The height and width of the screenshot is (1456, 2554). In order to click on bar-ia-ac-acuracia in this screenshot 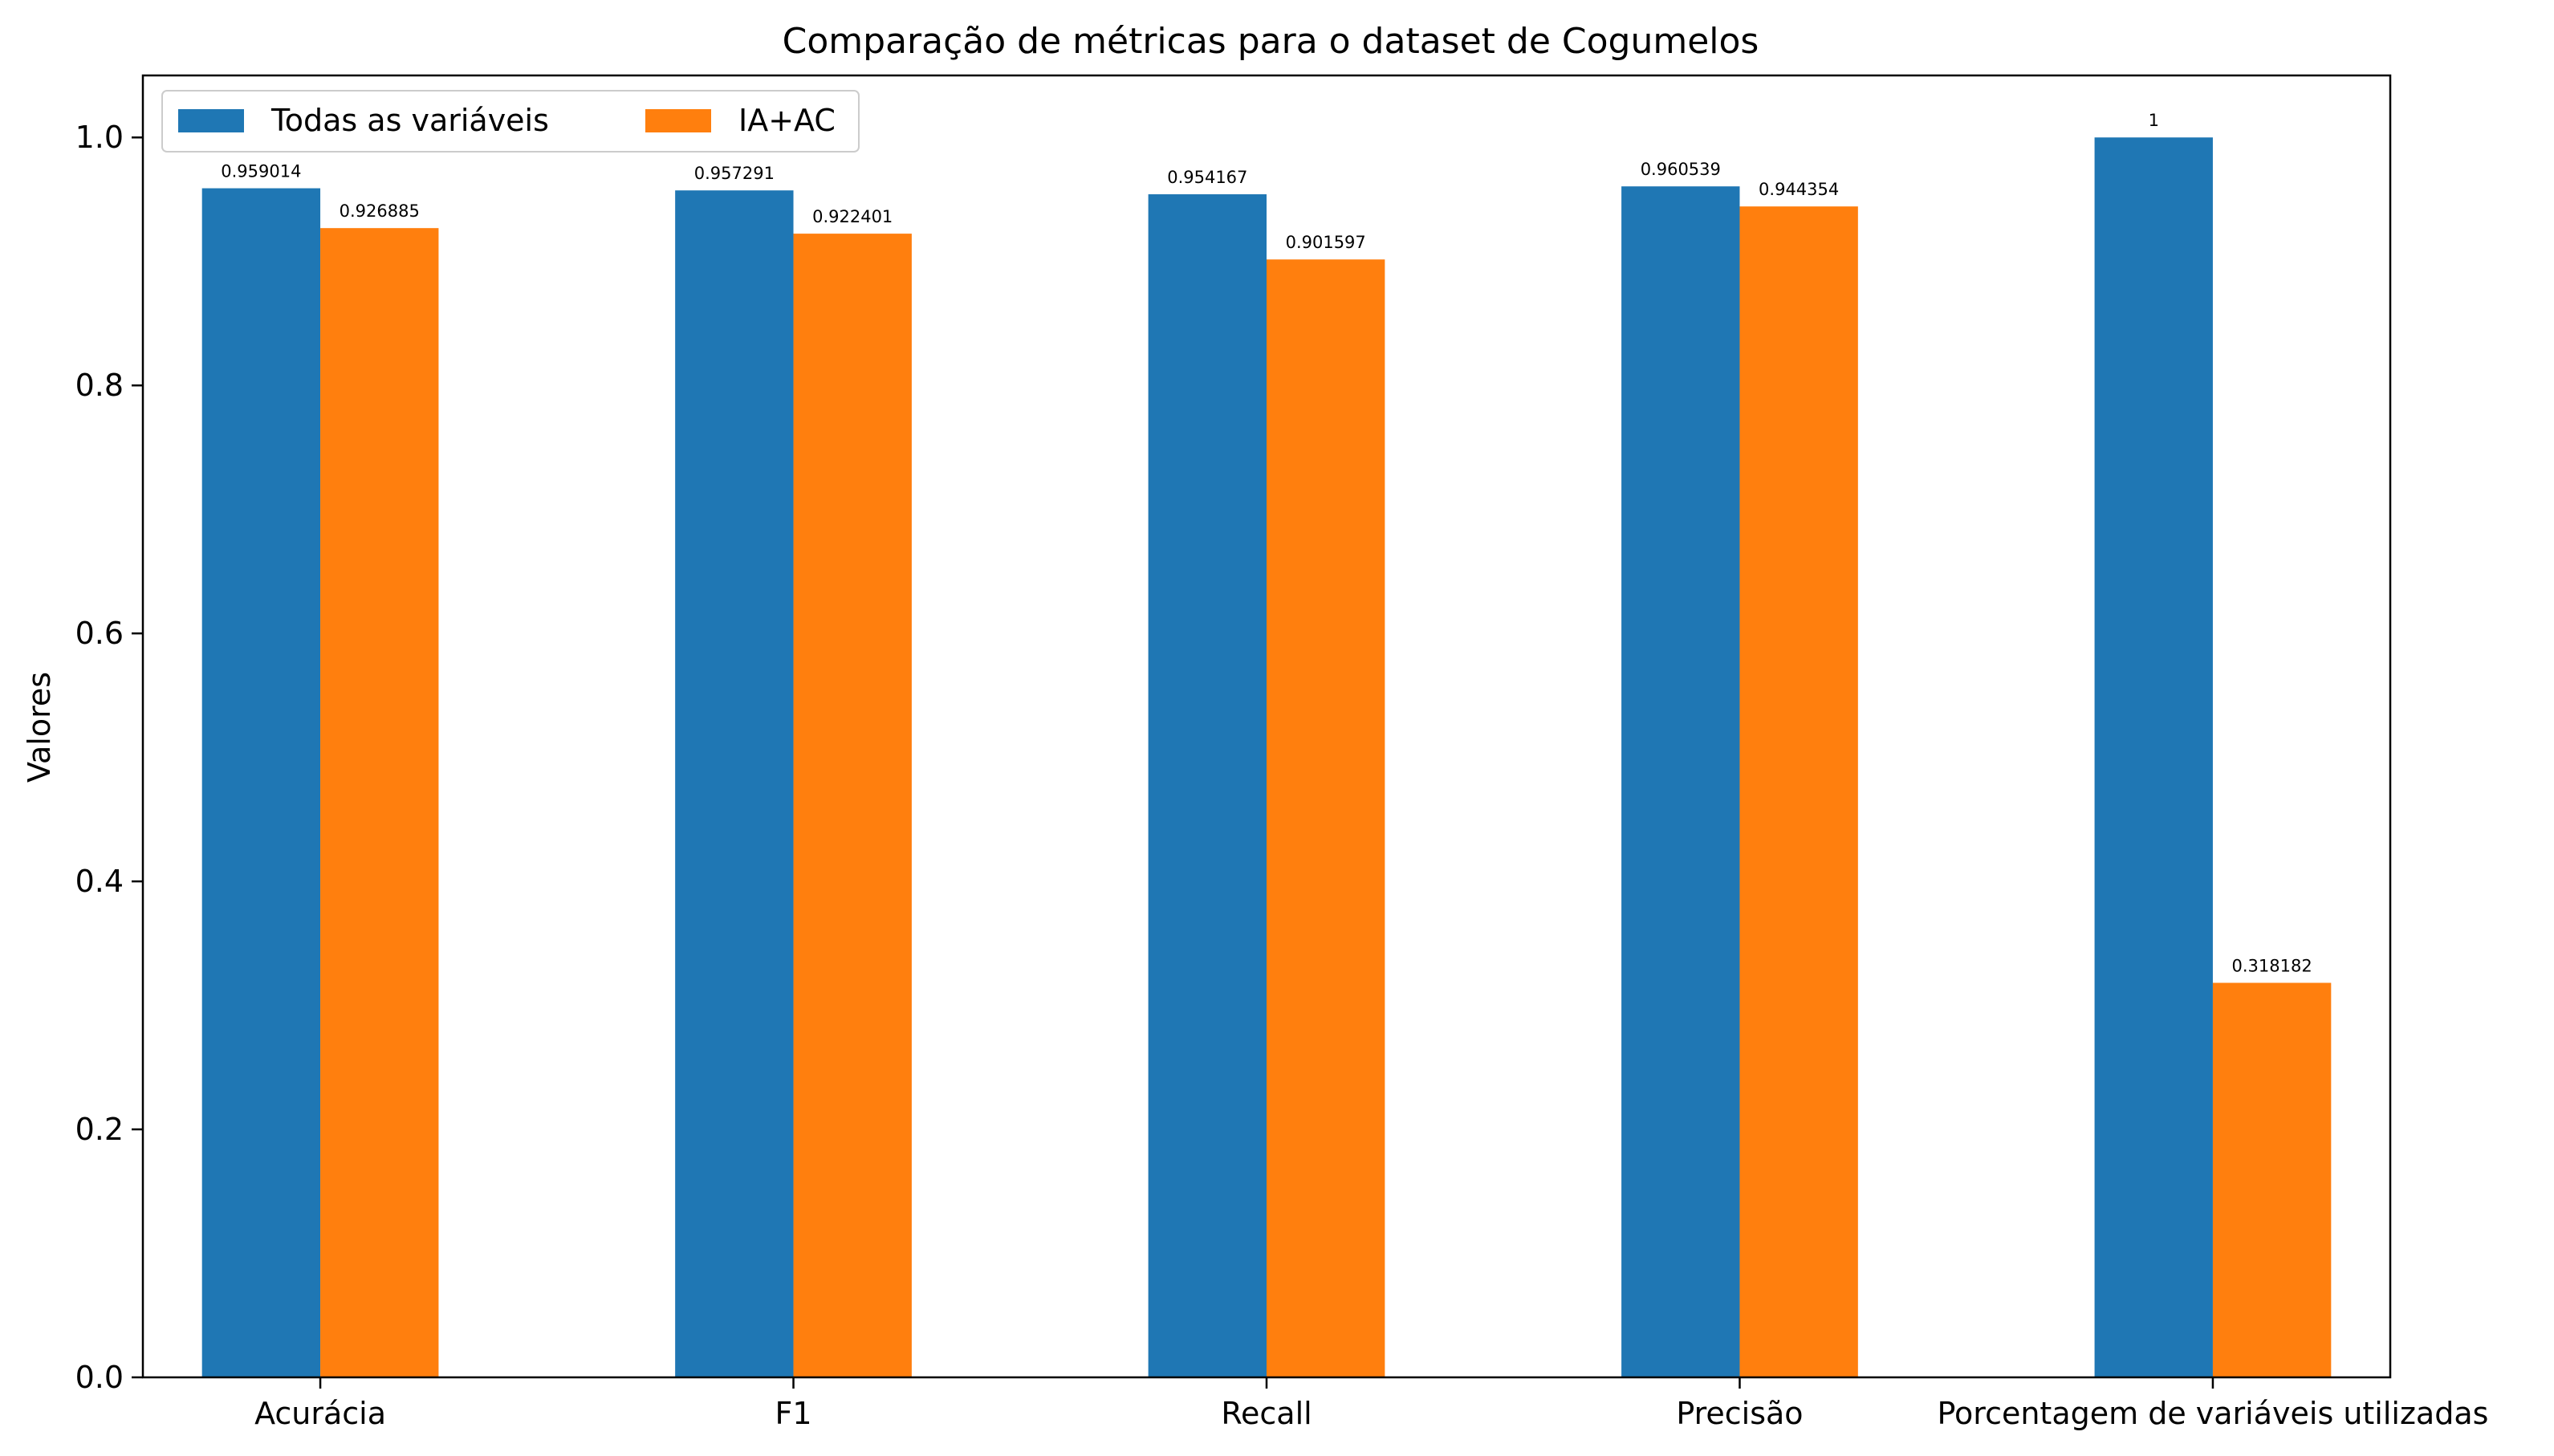, I will do `click(379, 803)`.